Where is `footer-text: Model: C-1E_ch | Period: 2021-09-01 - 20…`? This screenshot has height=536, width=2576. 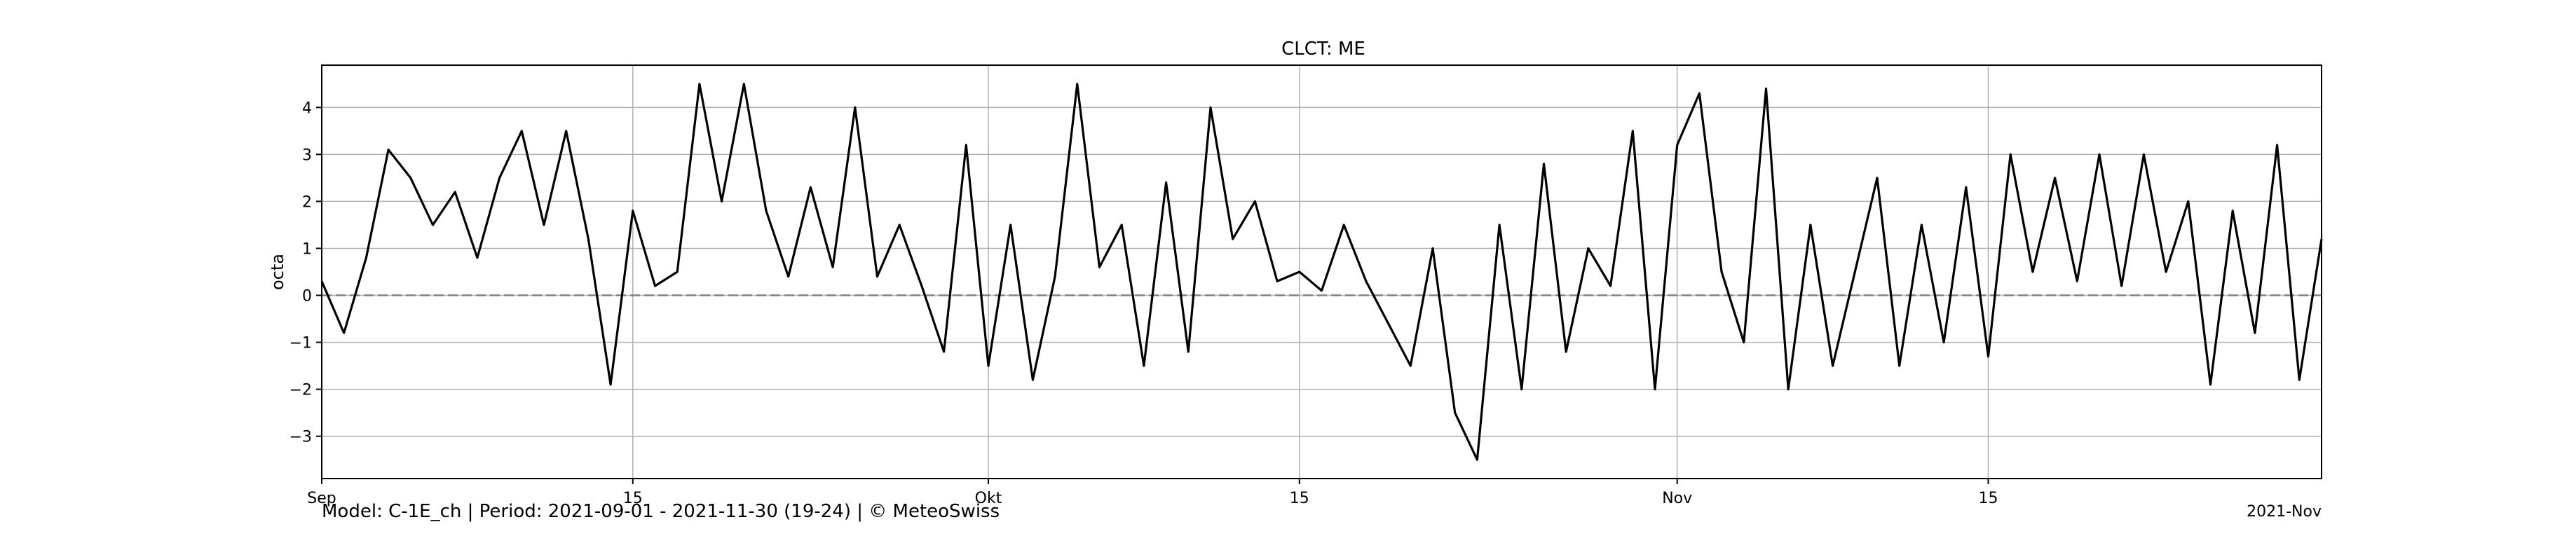 footer-text: Model: C-1E_ch | Period: 2021-09-01 - 20… is located at coordinates (661, 511).